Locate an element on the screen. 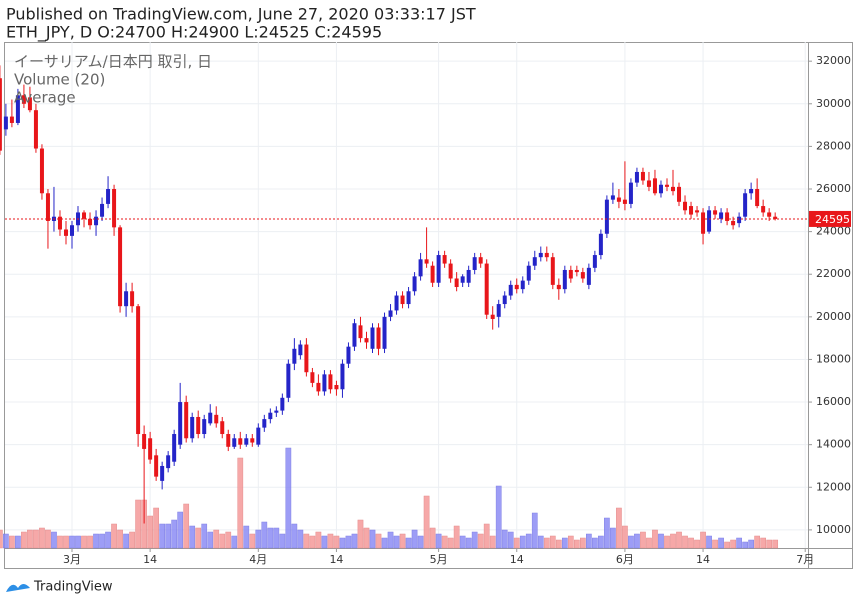 The width and height of the screenshot is (858, 609). logo-icon is located at coordinates (18, 588).